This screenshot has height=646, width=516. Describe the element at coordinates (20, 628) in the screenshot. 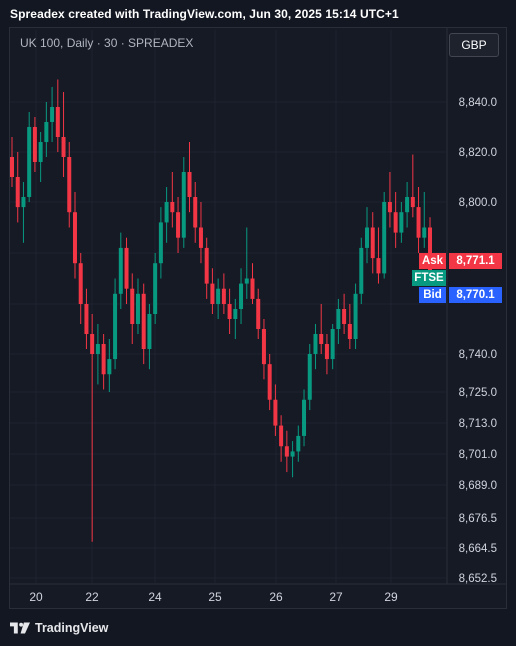

I see `tradingview-logo-icon` at that location.